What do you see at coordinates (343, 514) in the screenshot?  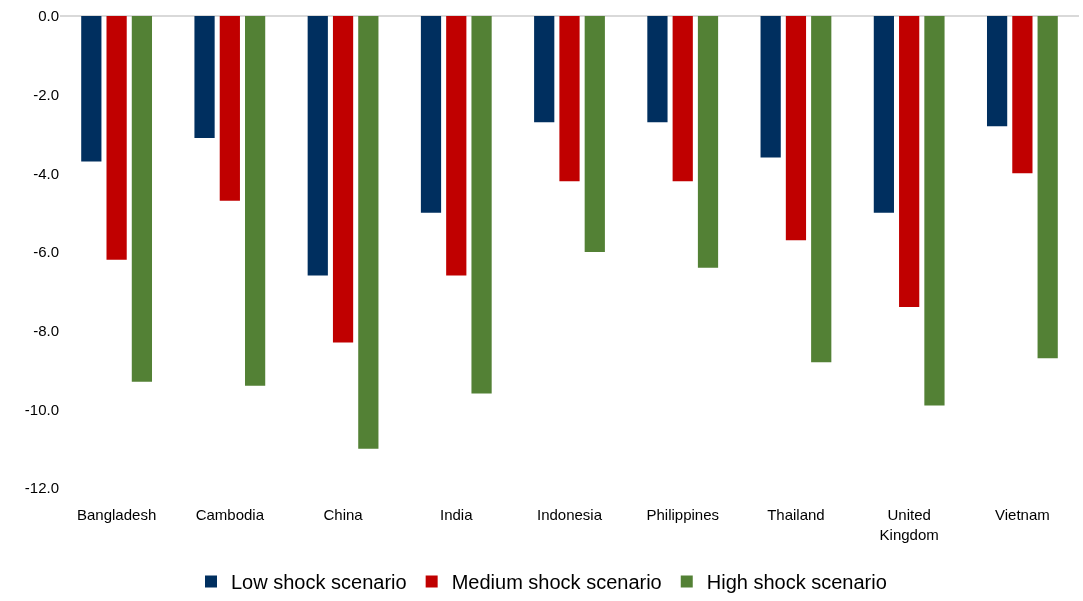 I see `x-tick-label: China` at bounding box center [343, 514].